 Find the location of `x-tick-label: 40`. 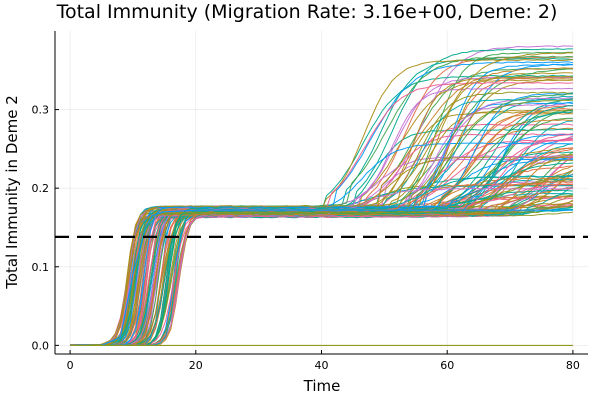

x-tick-label: 40 is located at coordinates (322, 365).